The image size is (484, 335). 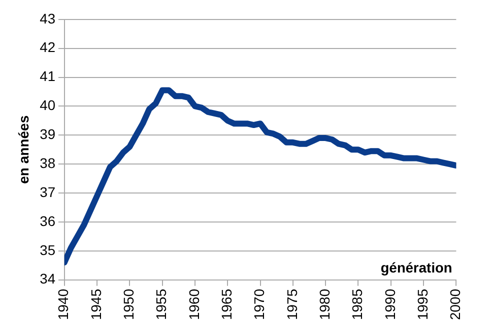 What do you see at coordinates (161, 304) in the screenshot?
I see `x-tick-label: 1955` at bounding box center [161, 304].